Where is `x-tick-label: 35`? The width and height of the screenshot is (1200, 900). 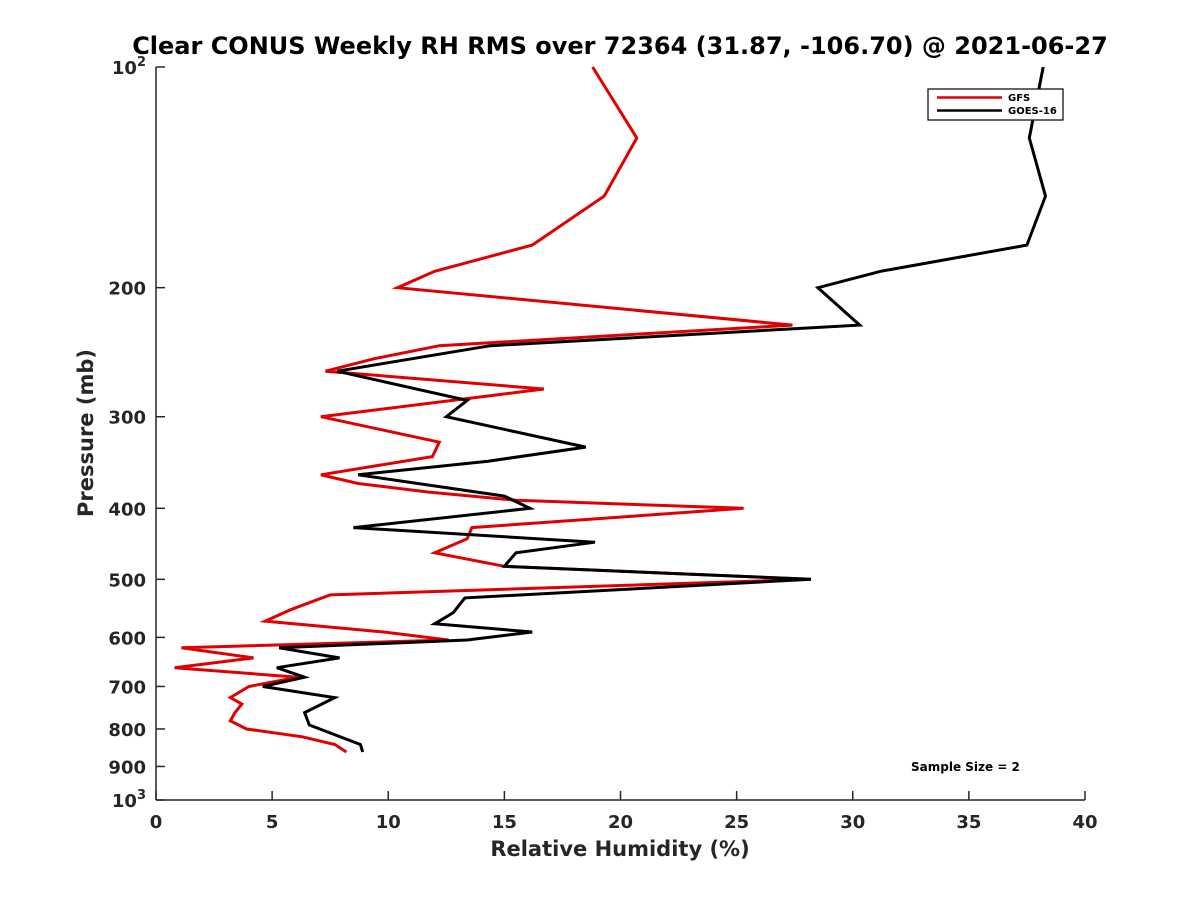 x-tick-label: 35 is located at coordinates (968, 822).